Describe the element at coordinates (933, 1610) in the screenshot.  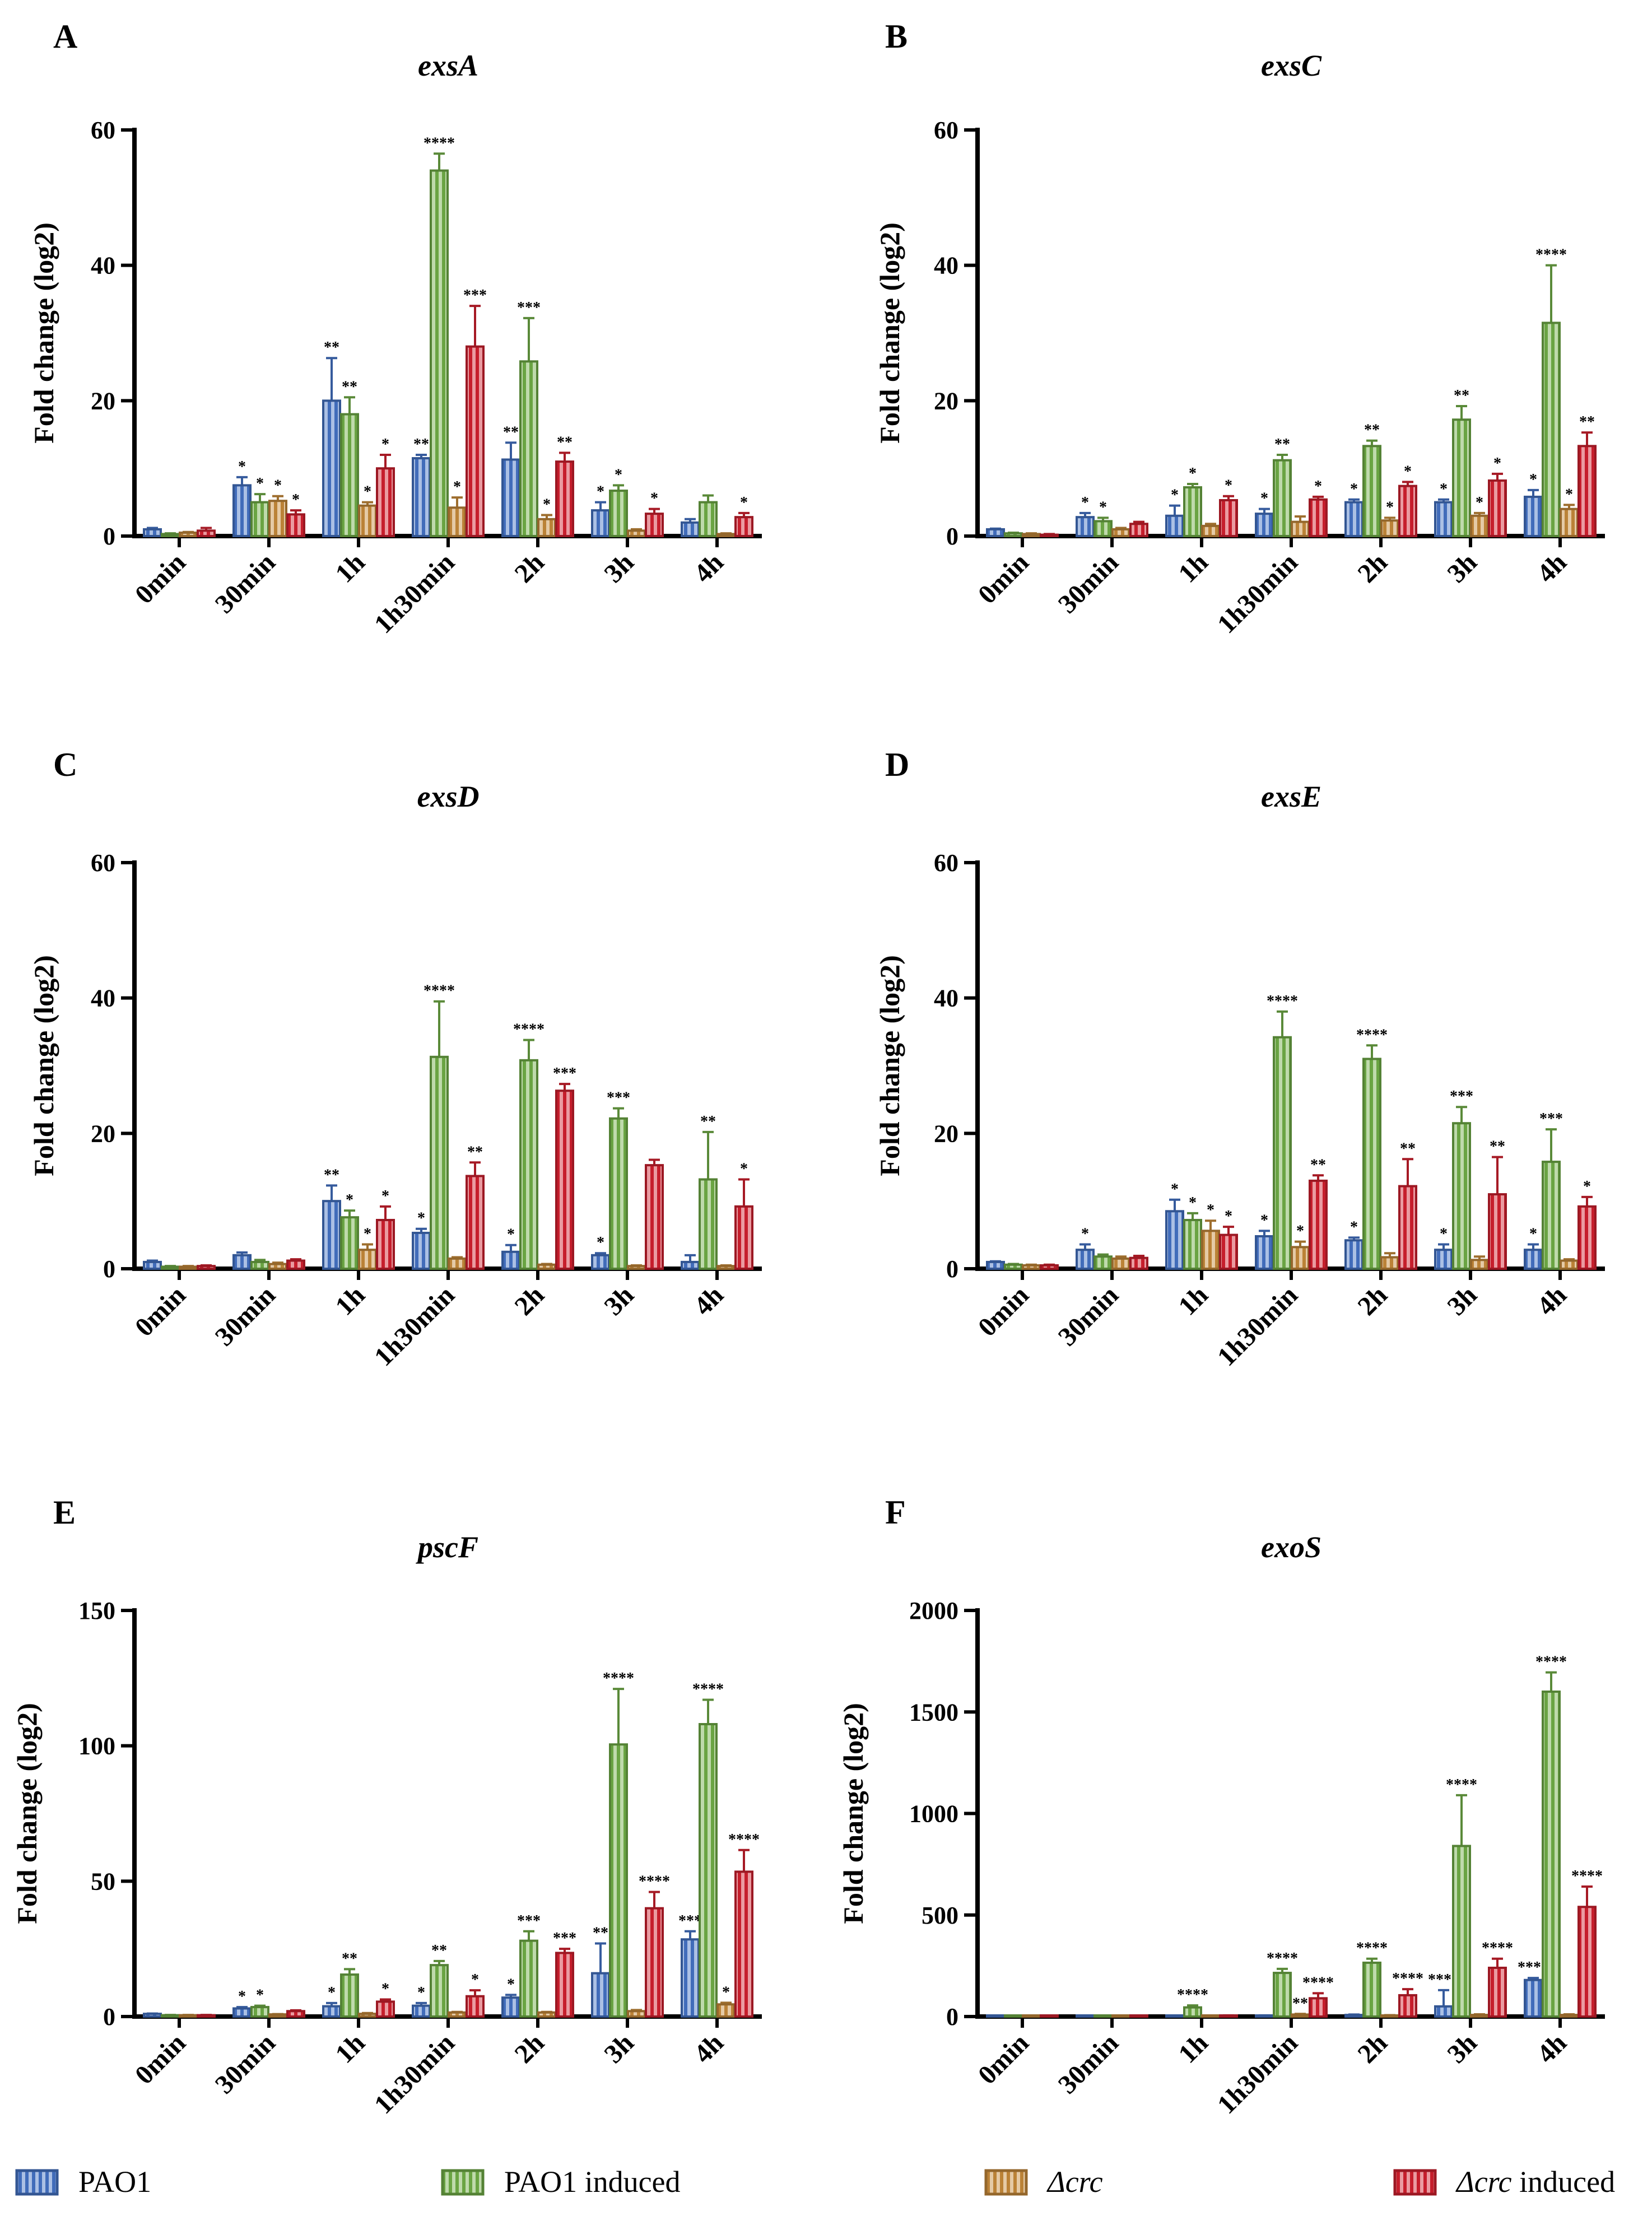
I see `y-tick-label: 2000` at that location.